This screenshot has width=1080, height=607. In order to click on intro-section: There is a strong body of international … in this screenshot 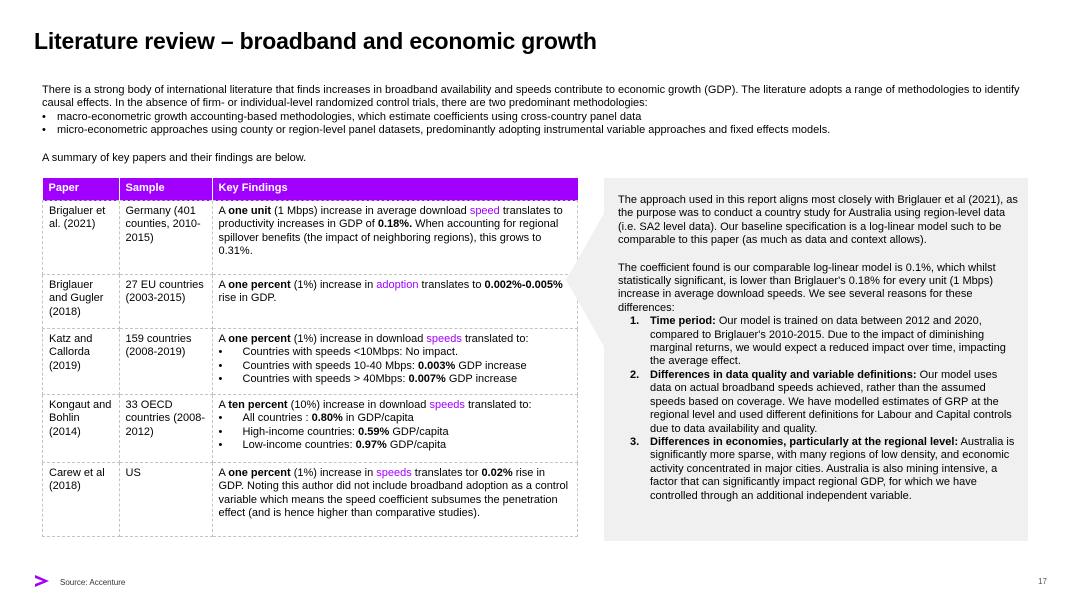, I will do `click(537, 111)`.